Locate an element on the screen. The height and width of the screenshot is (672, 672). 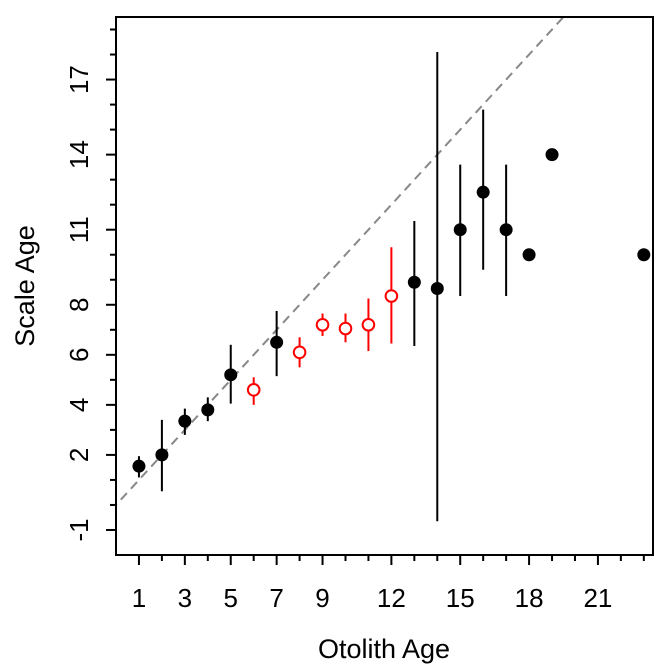
x-tick-label-7: 7 is located at coordinates (276, 598).